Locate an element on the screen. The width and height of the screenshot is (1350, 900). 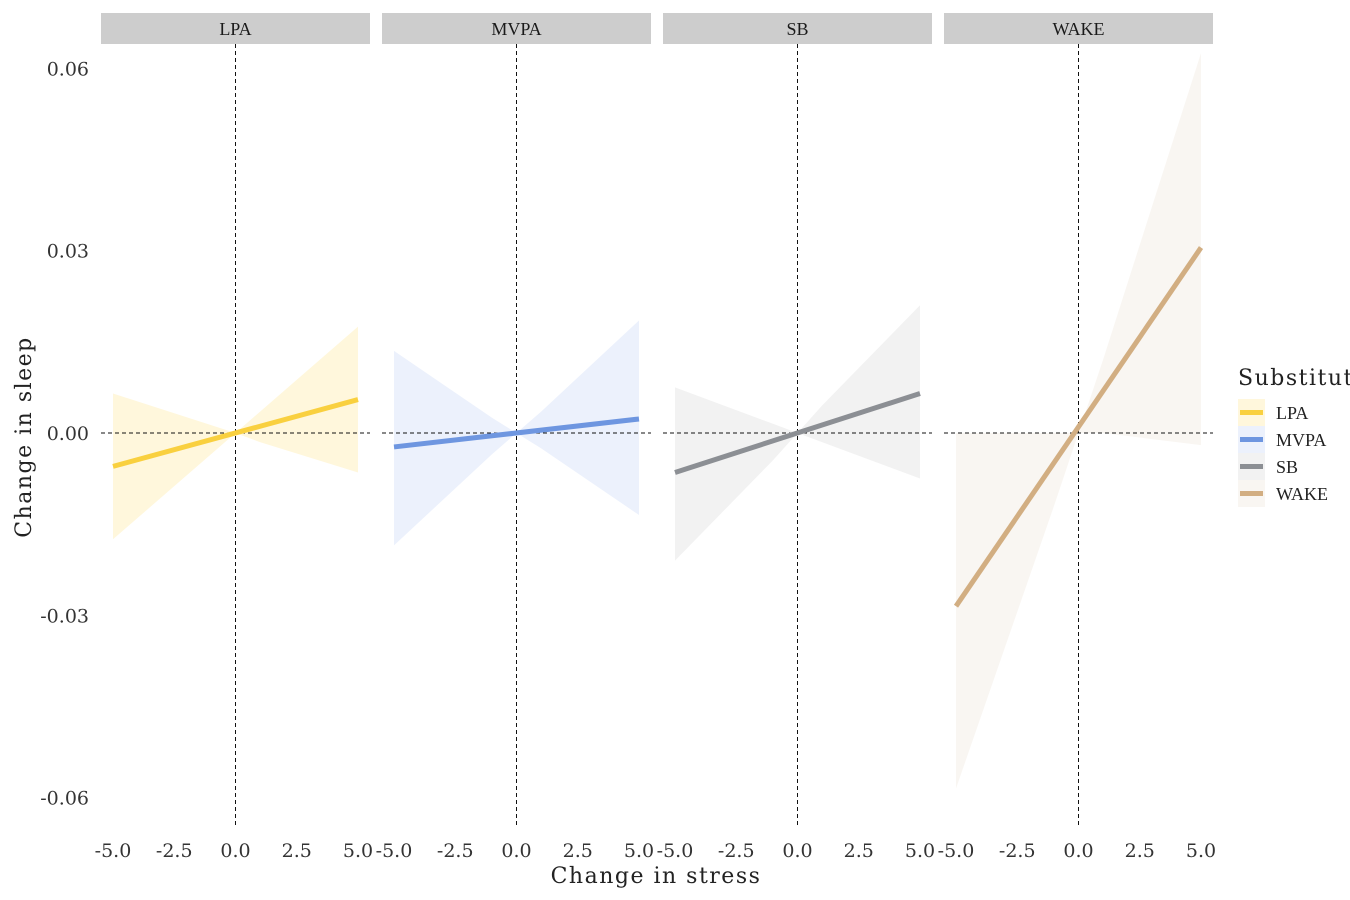
legend-item-sb: SB is located at coordinates (1268, 466).